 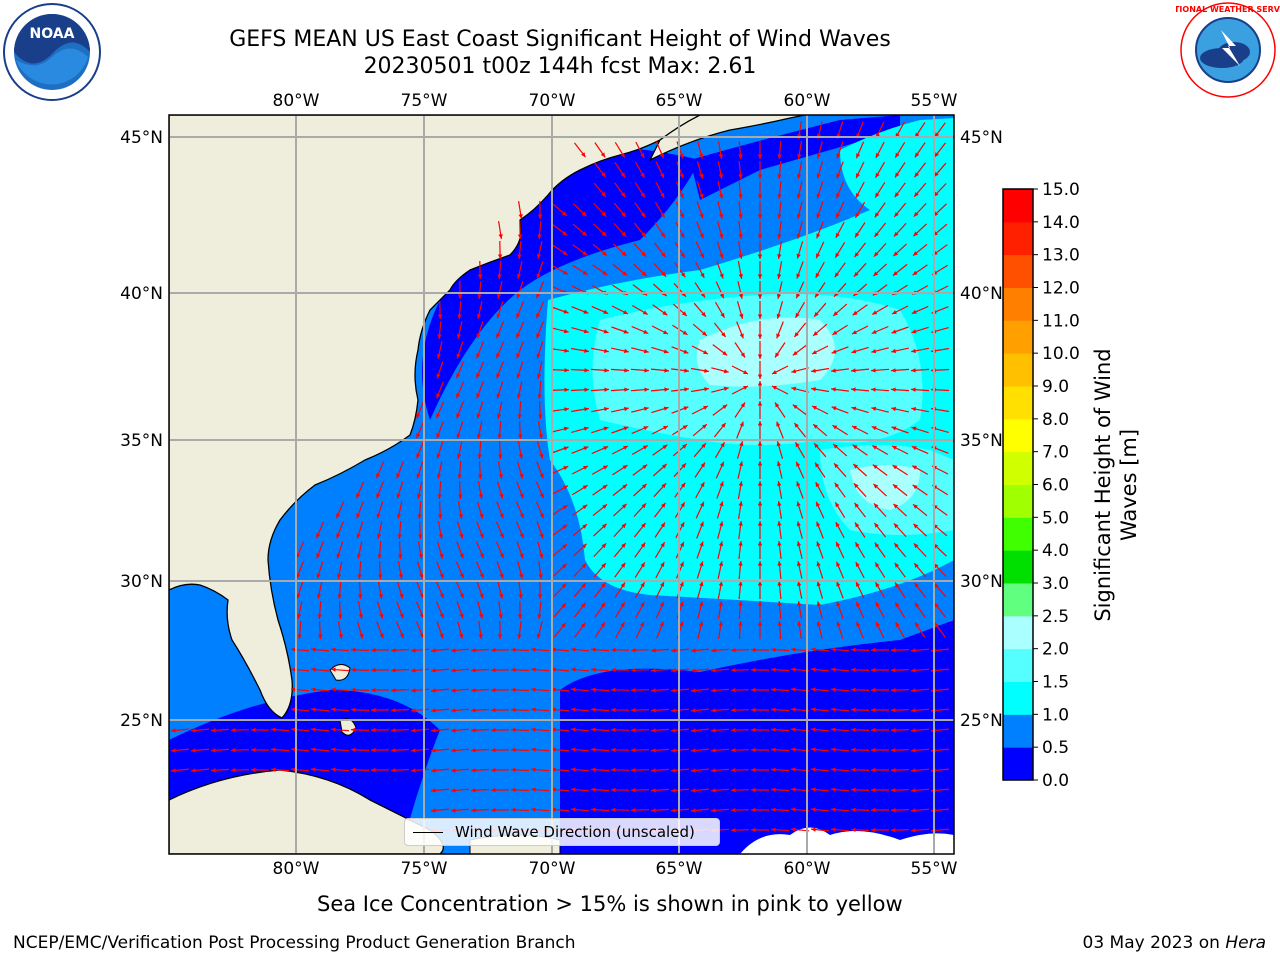 What do you see at coordinates (1228, 50) in the screenshot?
I see `nws-logo: NATIONAL WEATHER SERVICE` at bounding box center [1228, 50].